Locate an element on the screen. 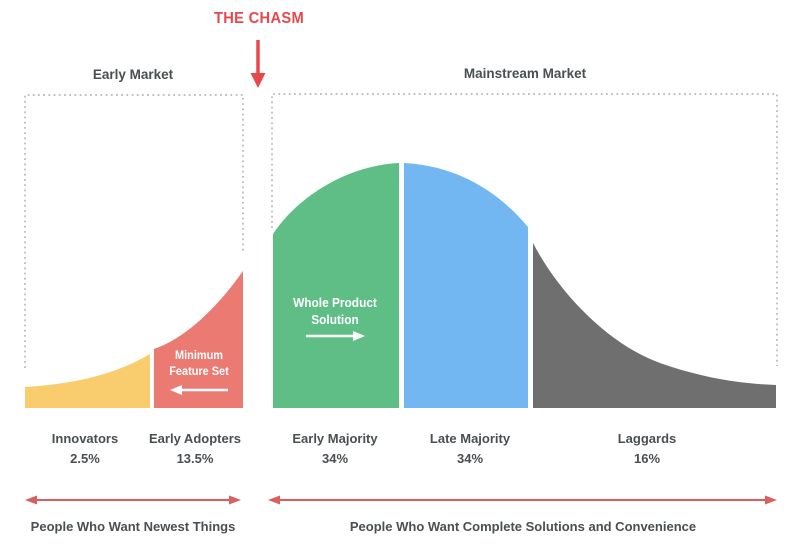 The image size is (800, 556). early-adopters-label: Early Adopters 13.5% is located at coordinates (195, 449).